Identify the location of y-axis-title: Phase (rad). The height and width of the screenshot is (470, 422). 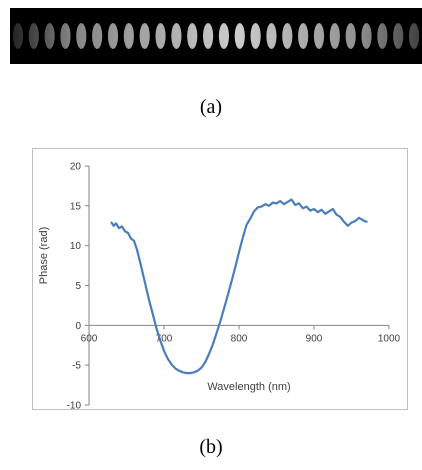
(44, 255).